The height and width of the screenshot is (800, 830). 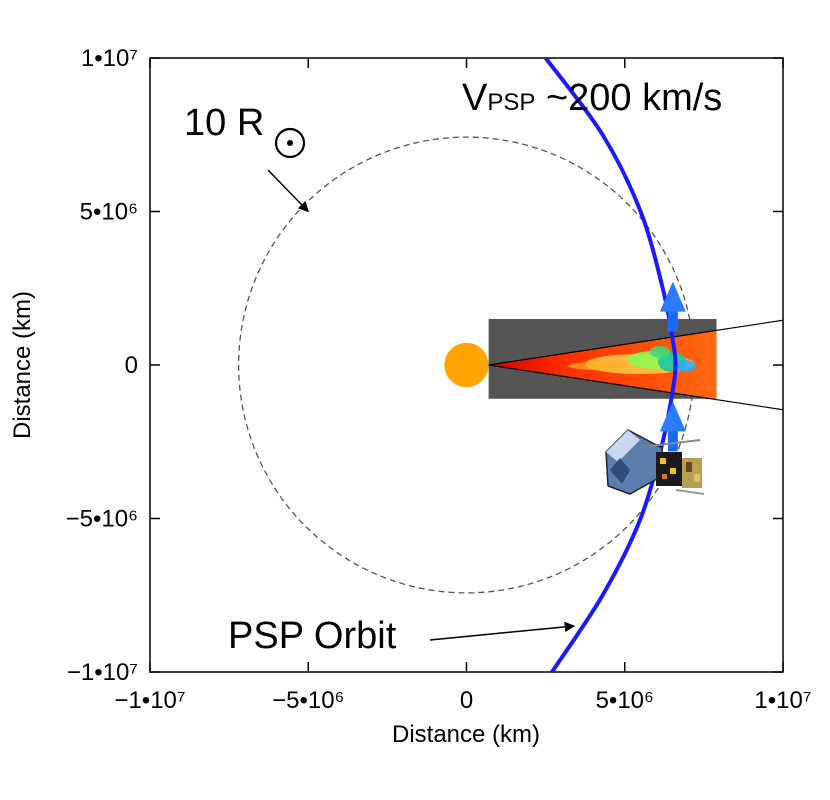 I want to click on vpsp-label: VPSP ~200 km/s, so click(x=592, y=98).